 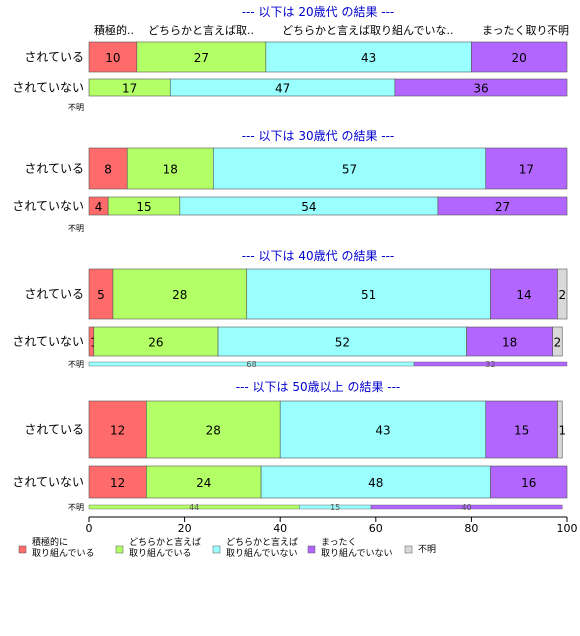 What do you see at coordinates (471, 528) in the screenshot?
I see `x-tick-label: 80` at bounding box center [471, 528].